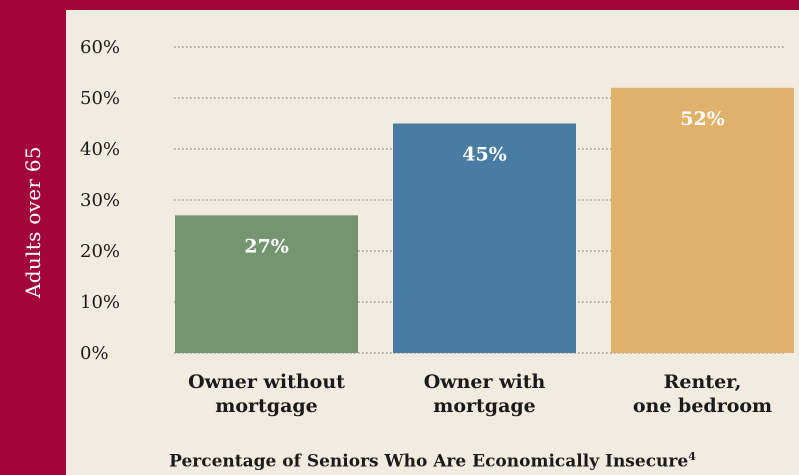  Describe the element at coordinates (692, 456) in the screenshot. I see `footnote-marker: 4` at that location.